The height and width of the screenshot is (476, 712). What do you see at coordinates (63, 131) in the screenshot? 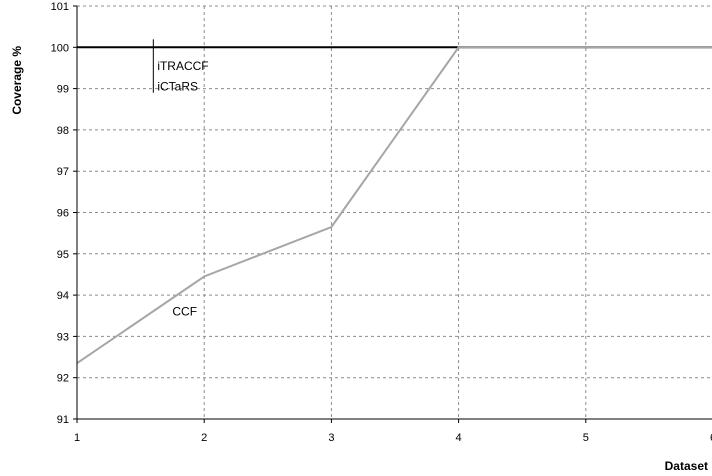
I see `y-tick-label: 98` at bounding box center [63, 131].